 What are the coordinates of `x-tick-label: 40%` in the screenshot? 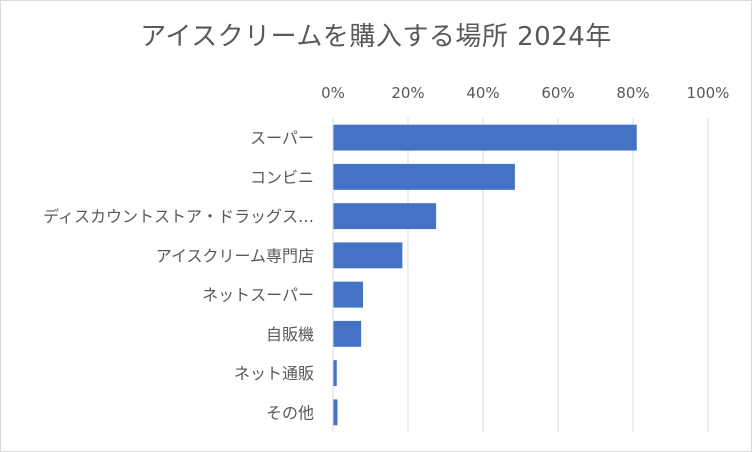 It's located at (482, 93).